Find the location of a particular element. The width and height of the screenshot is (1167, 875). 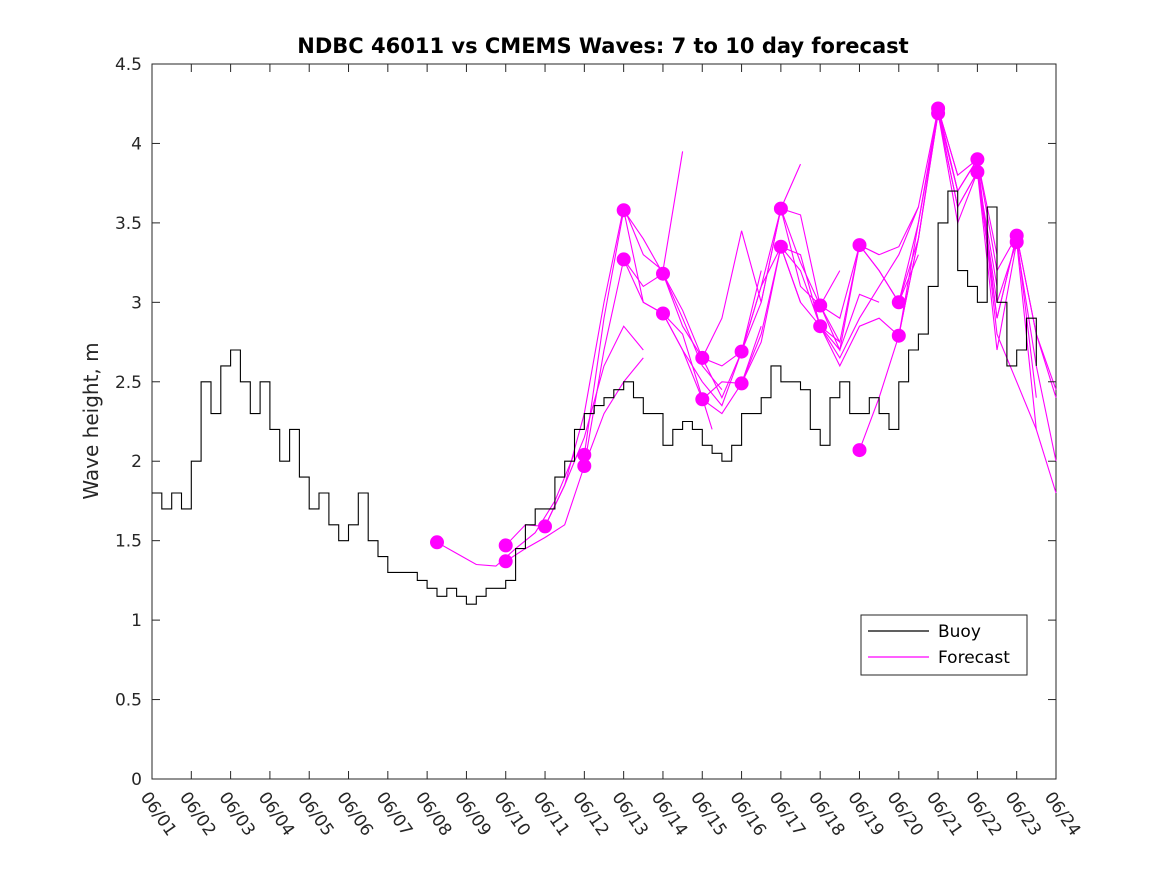

x-tick-label: 06/22 is located at coordinates (983, 814).